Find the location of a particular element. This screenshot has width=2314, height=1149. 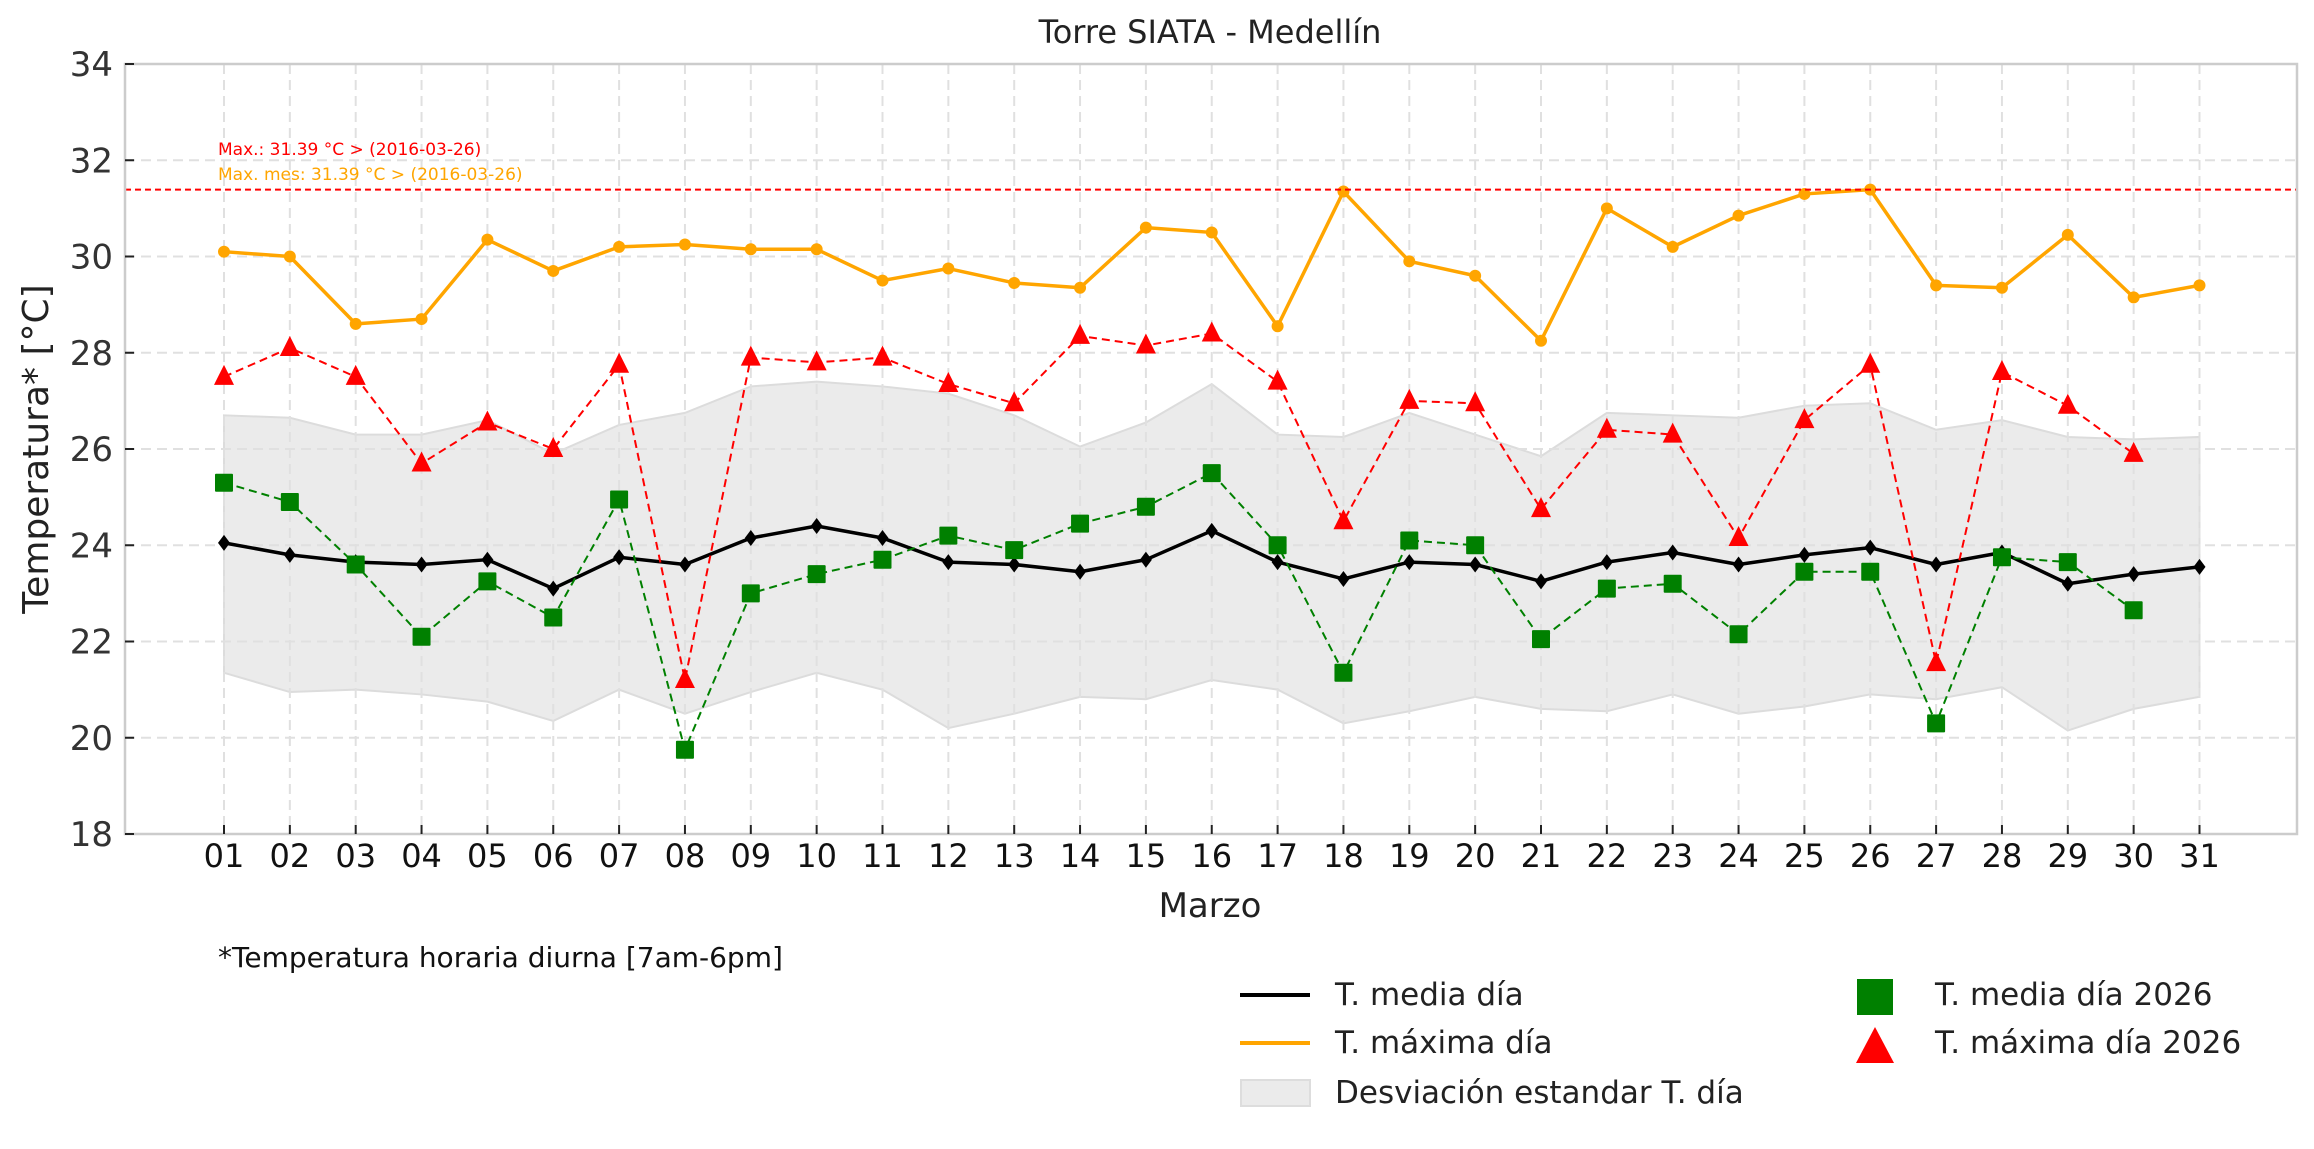

x-tick-label: 24 is located at coordinates (1738, 856).